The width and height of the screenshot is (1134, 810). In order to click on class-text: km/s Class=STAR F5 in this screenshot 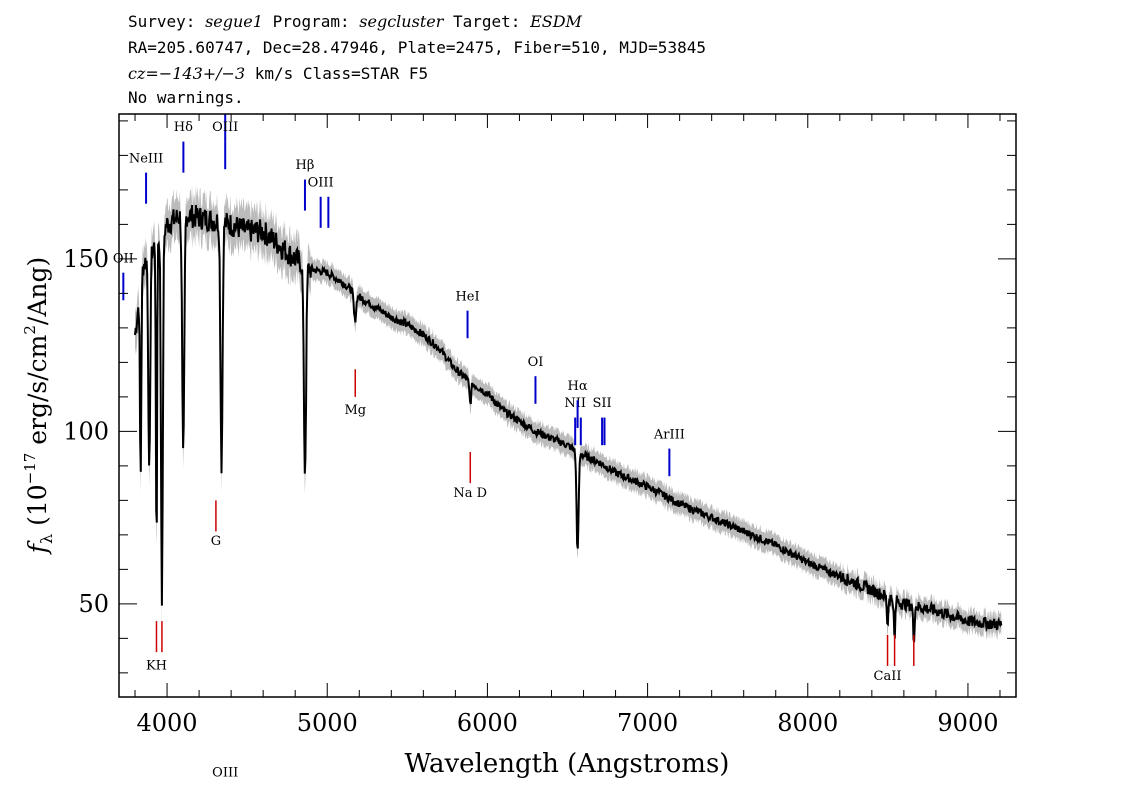, I will do `click(337, 73)`.